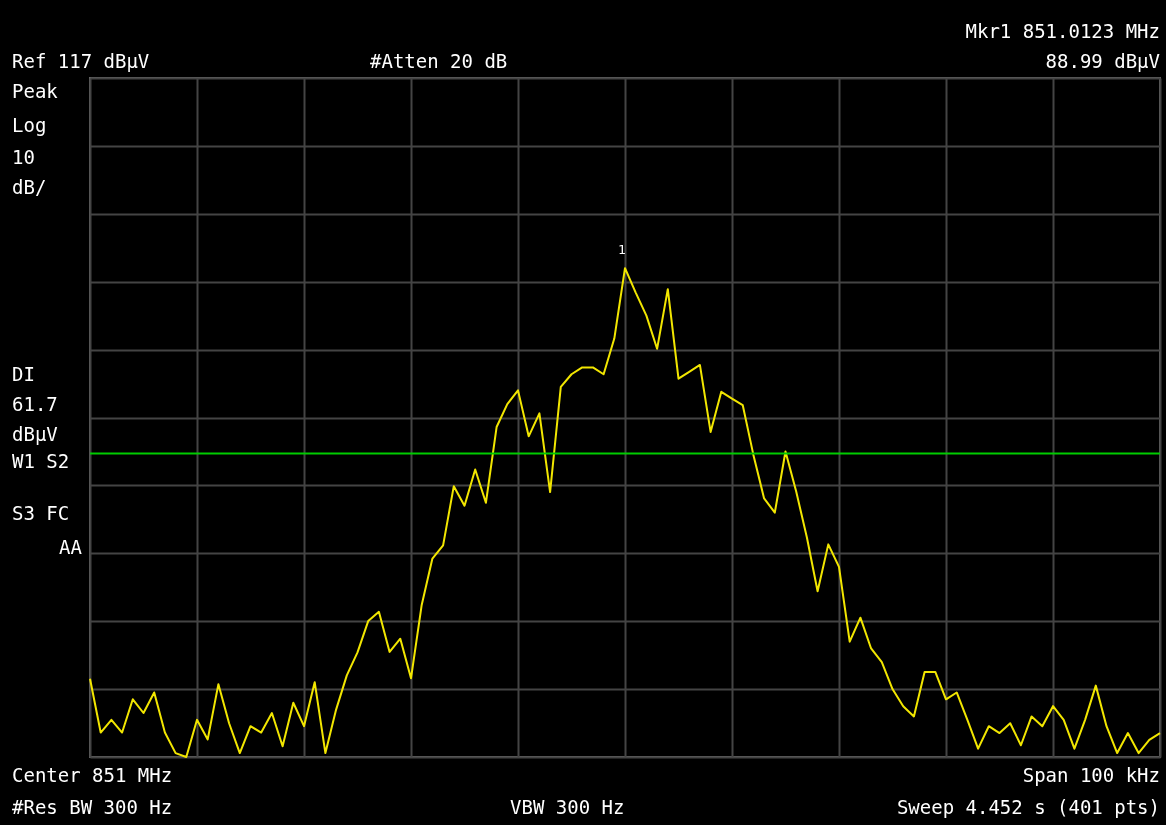 This screenshot has width=1166, height=825. Describe the element at coordinates (92, 775) in the screenshot. I see `text: Center 851 MHz` at that location.